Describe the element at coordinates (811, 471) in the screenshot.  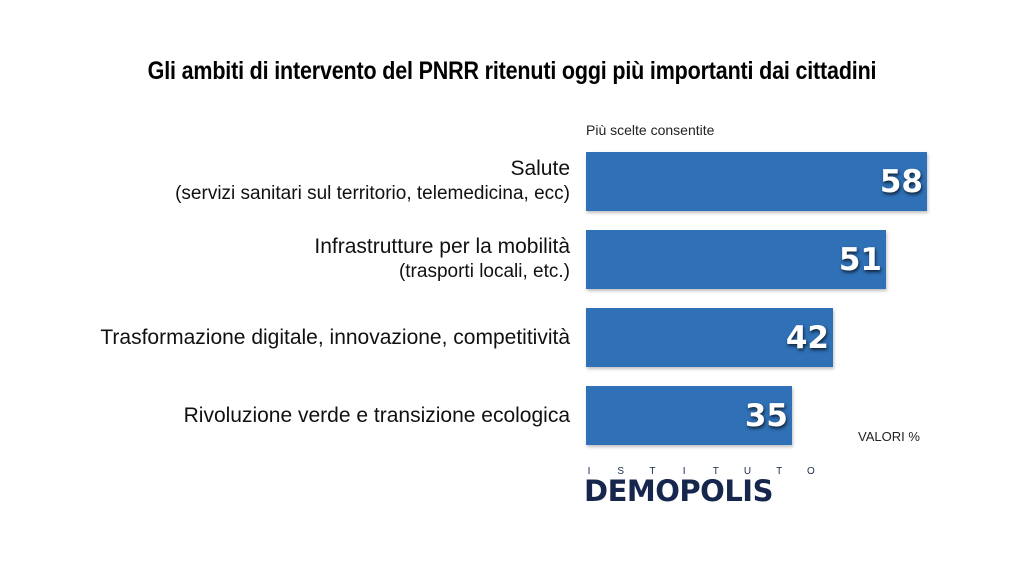
I see `logo-top-letter: O` at that location.